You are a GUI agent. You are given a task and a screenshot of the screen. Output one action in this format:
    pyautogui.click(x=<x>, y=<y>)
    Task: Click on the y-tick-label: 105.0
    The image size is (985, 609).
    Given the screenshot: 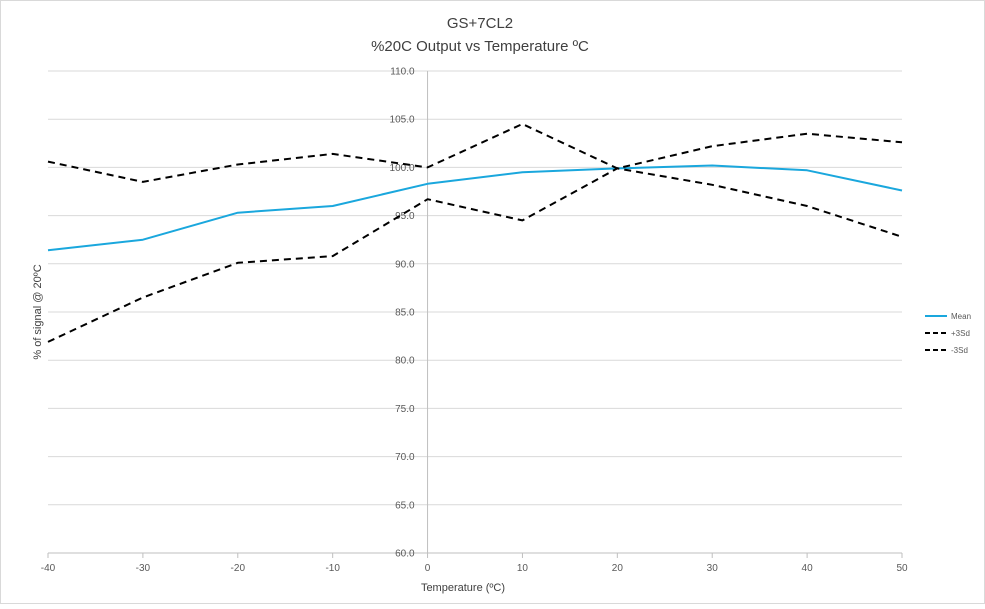 What is the action you would take?
    pyautogui.click(x=402, y=120)
    